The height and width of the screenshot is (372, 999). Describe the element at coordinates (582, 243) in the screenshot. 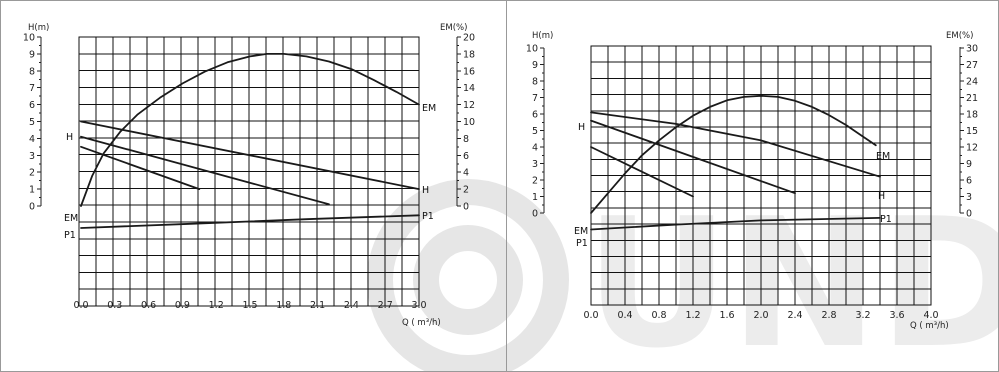

I see `chart-right-series-label-p1: P1` at that location.